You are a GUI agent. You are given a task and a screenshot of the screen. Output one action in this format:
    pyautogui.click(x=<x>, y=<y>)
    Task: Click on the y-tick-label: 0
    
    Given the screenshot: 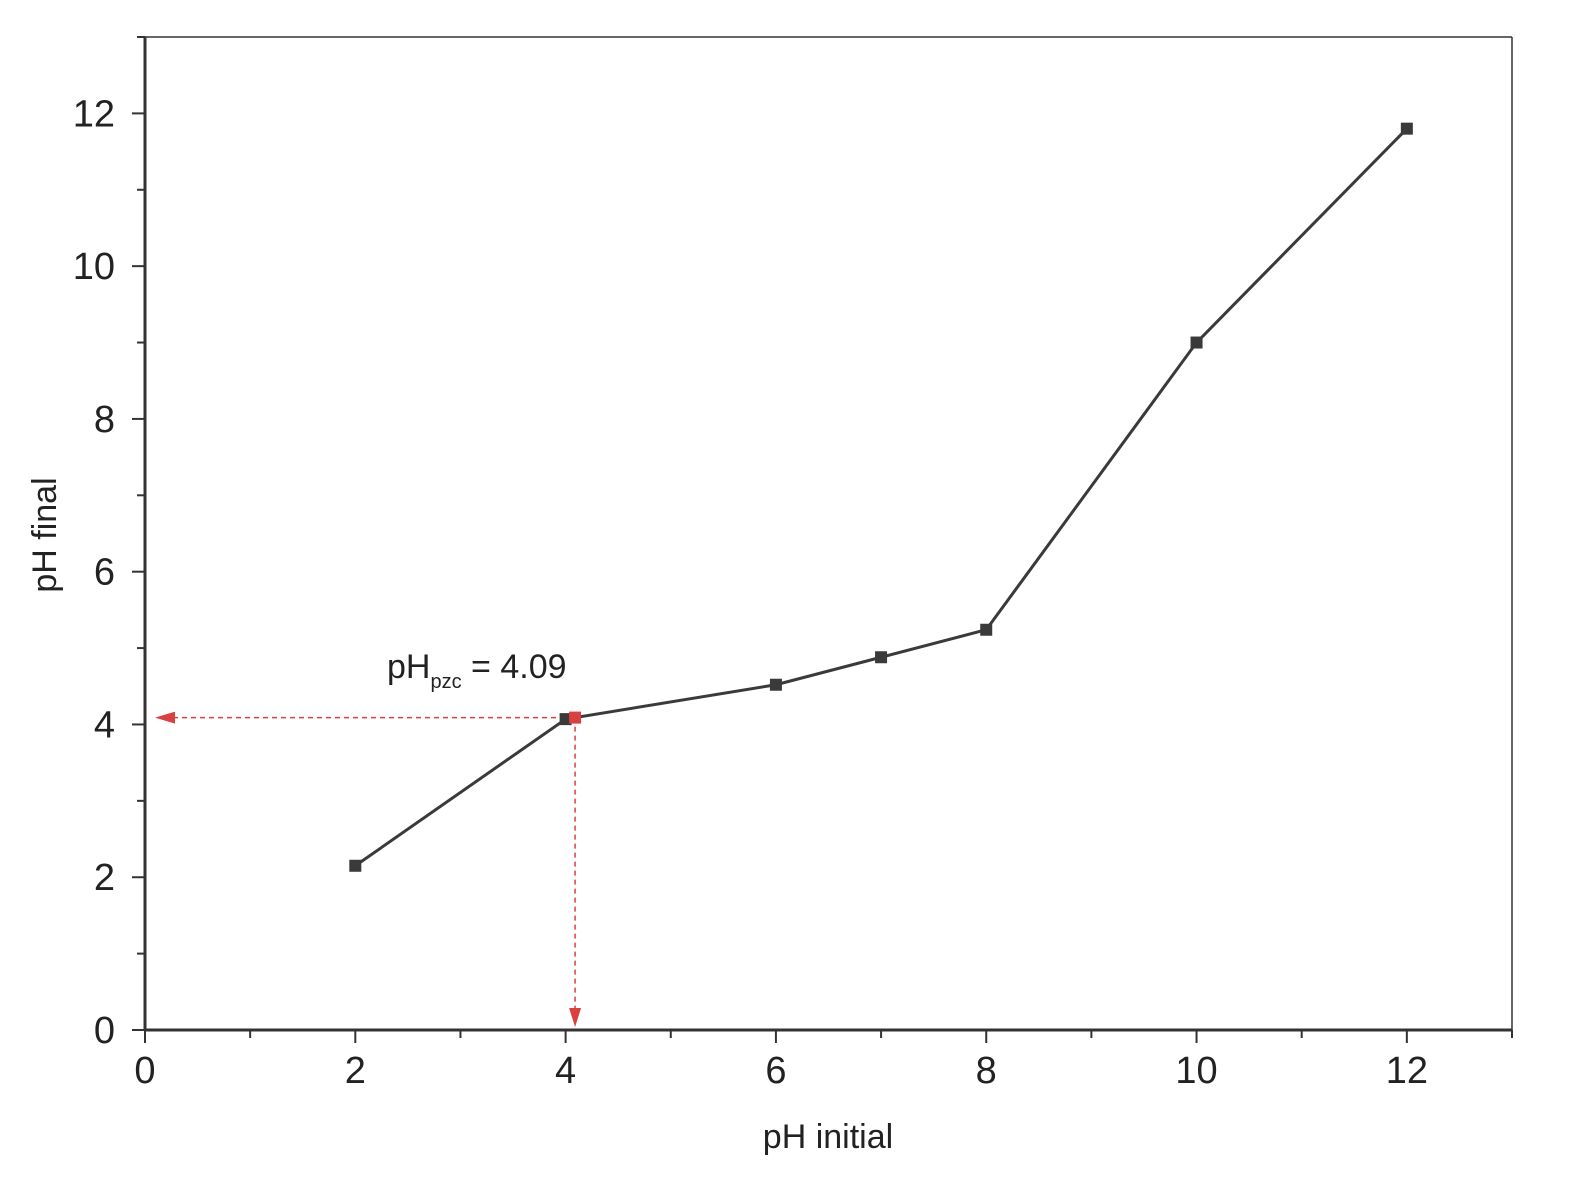 What is the action you would take?
    pyautogui.click(x=104, y=1031)
    